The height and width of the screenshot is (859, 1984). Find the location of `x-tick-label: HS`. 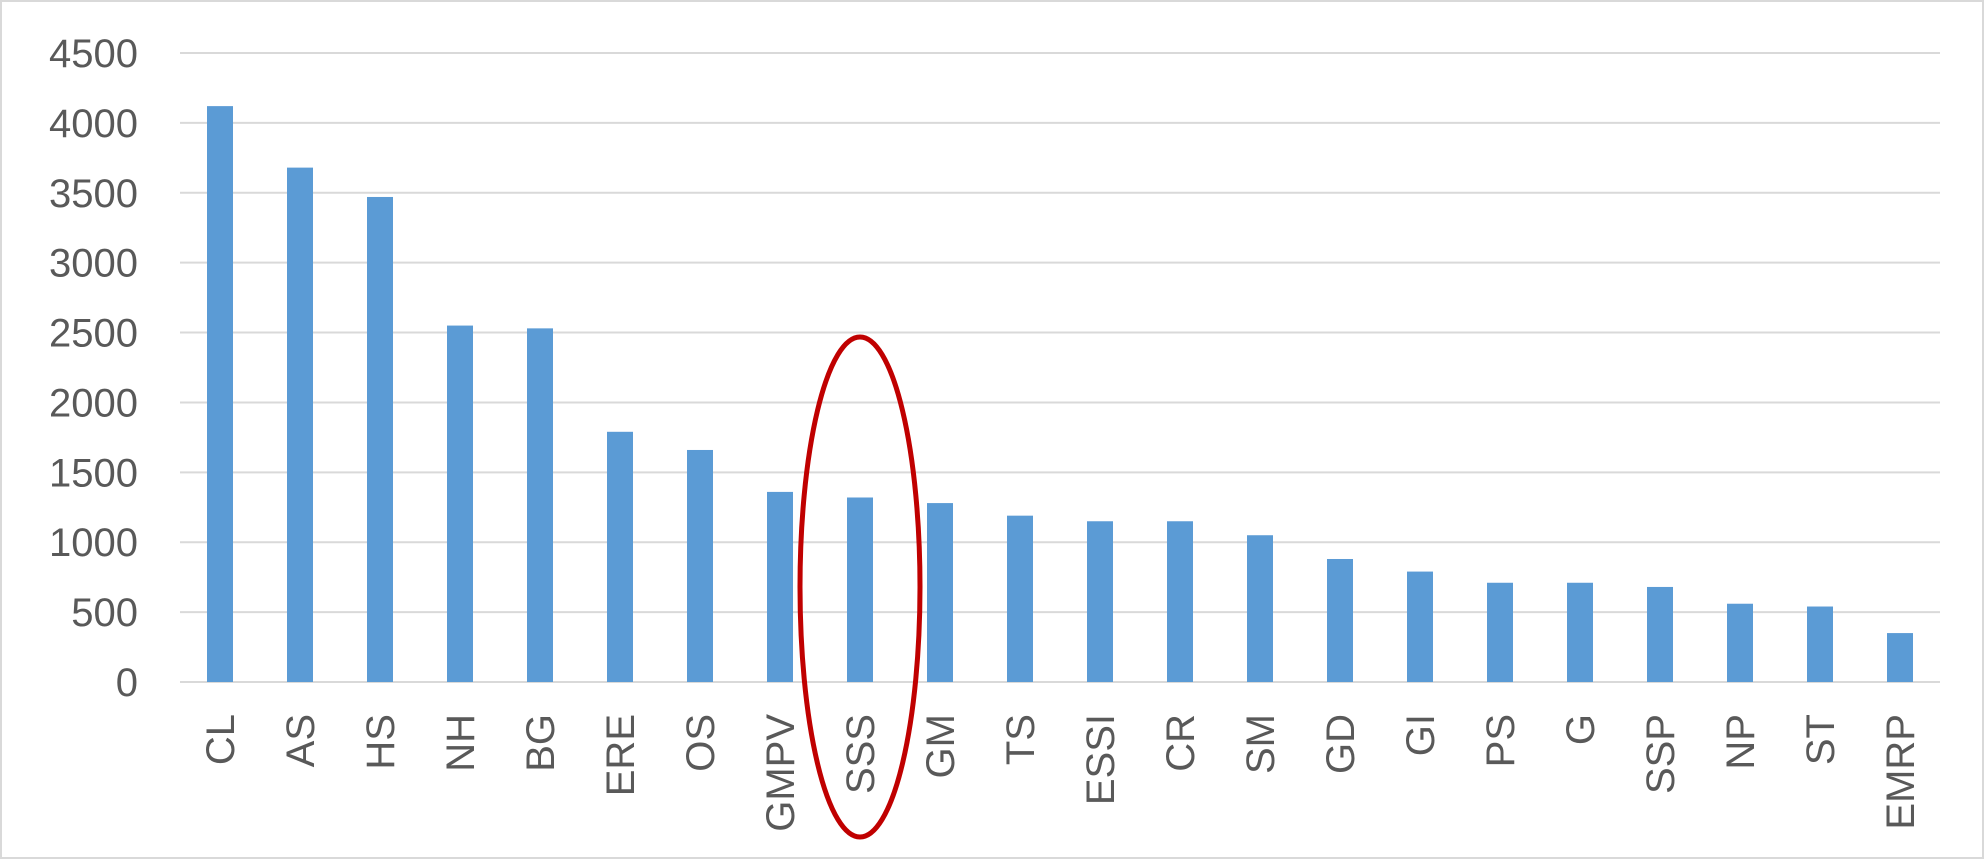

x-tick-label: HS is located at coordinates (381, 742).